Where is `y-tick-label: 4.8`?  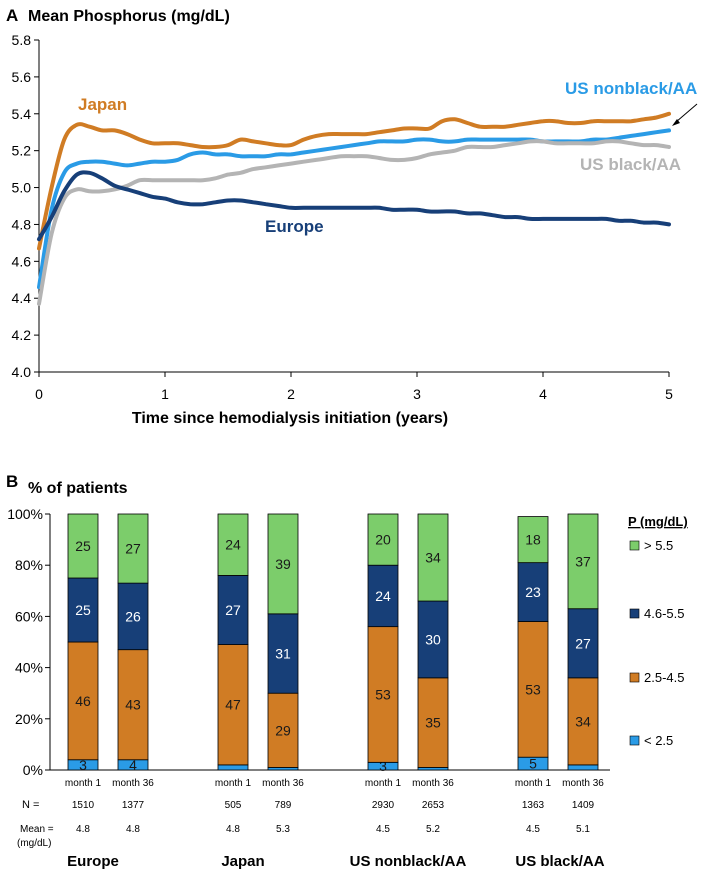
y-tick-label: 4.8 is located at coordinates (22, 224).